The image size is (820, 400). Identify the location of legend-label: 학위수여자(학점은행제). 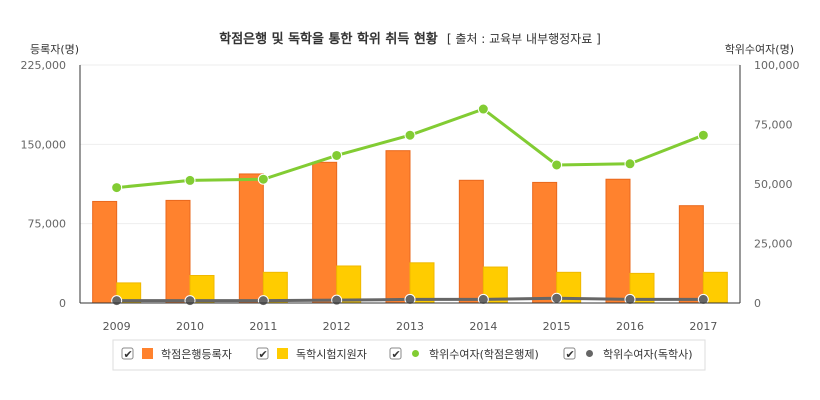
(484, 354).